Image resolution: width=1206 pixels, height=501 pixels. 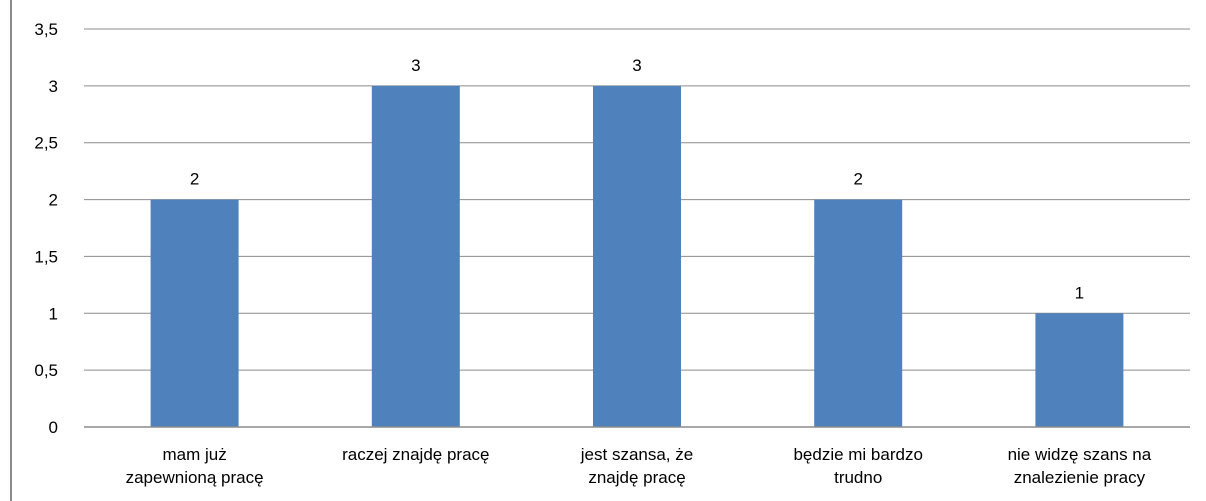 What do you see at coordinates (53, 86) in the screenshot?
I see `y-tick-label: 3` at bounding box center [53, 86].